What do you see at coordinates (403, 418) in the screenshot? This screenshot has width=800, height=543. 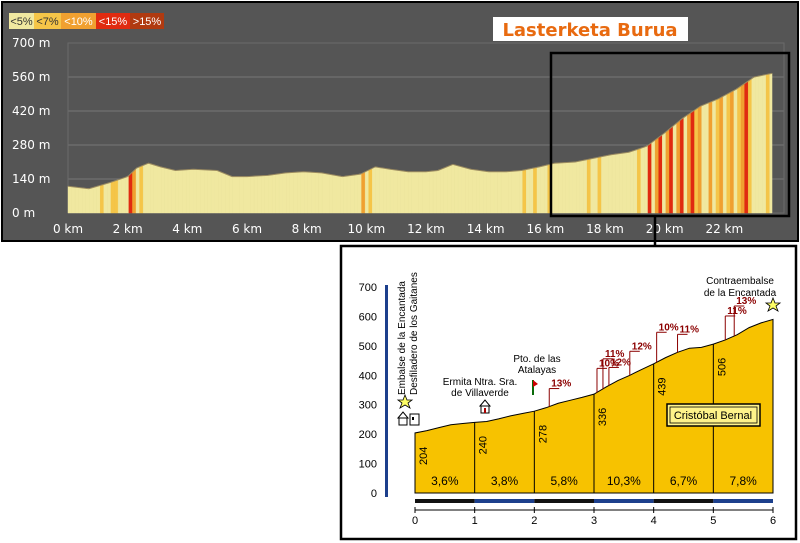 I see `house-icon` at bounding box center [403, 418].